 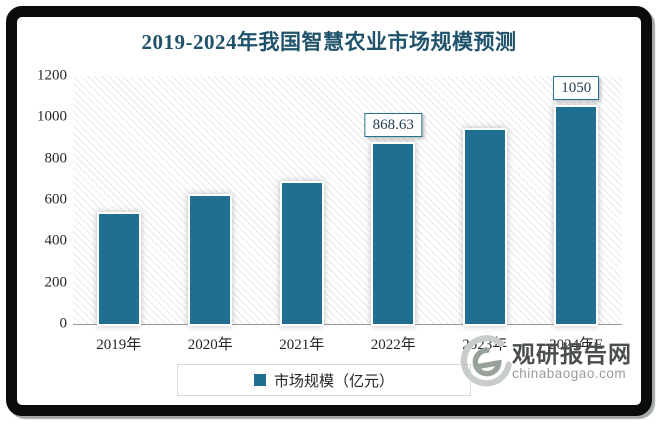 I want to click on bar-2022年, so click(x=393, y=234).